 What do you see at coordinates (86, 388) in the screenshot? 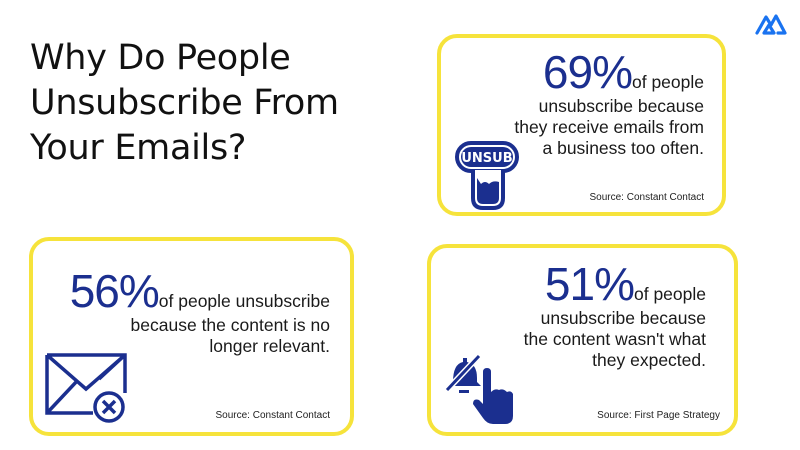
I see `envelope-x-icon` at bounding box center [86, 388].